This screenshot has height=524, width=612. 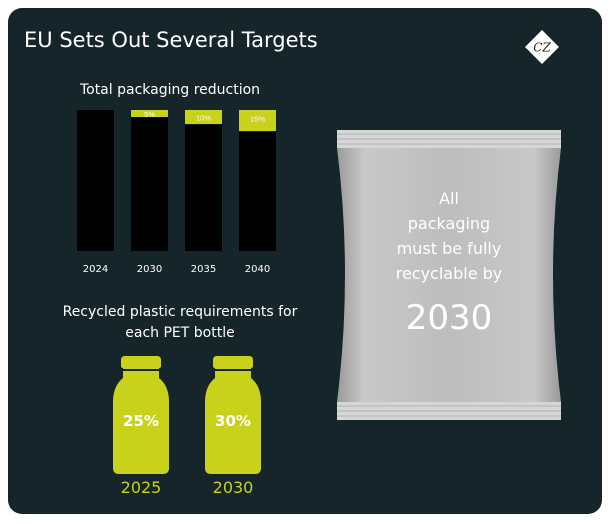 I want to click on page-title: EU Sets Out Several Targets, so click(x=171, y=40).